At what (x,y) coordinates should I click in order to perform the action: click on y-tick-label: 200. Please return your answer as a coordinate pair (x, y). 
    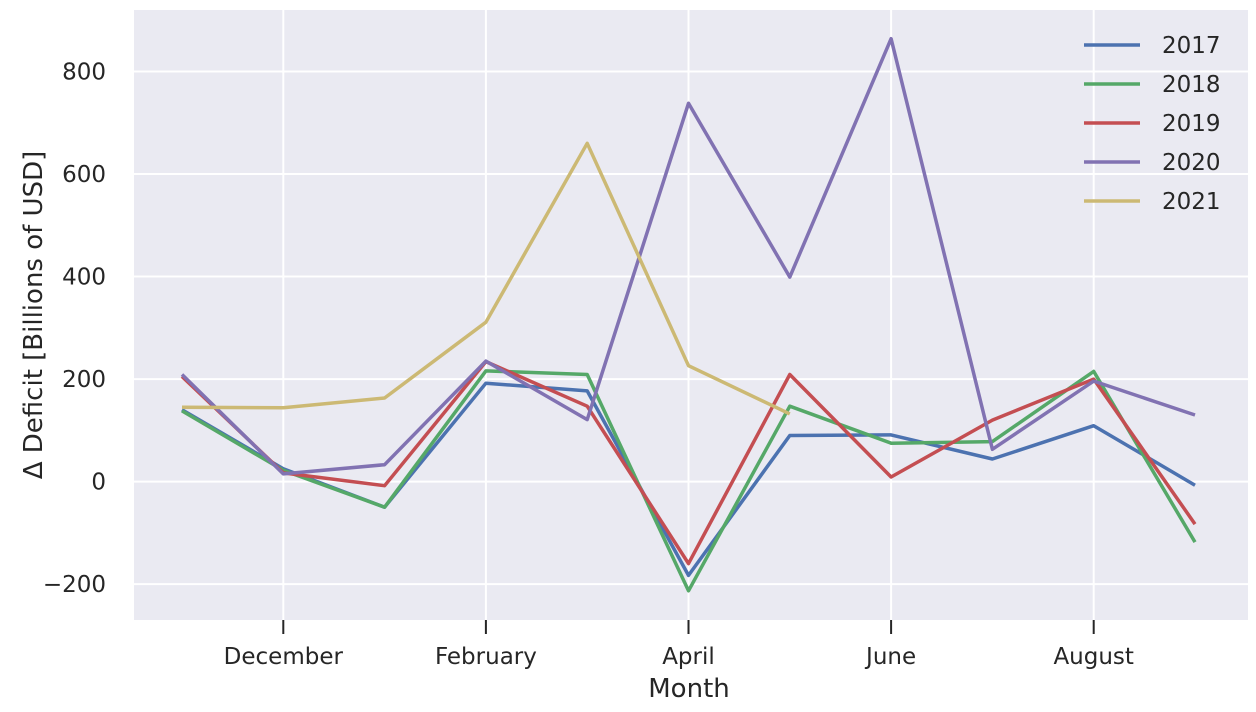
    Looking at the image, I should click on (84, 380).